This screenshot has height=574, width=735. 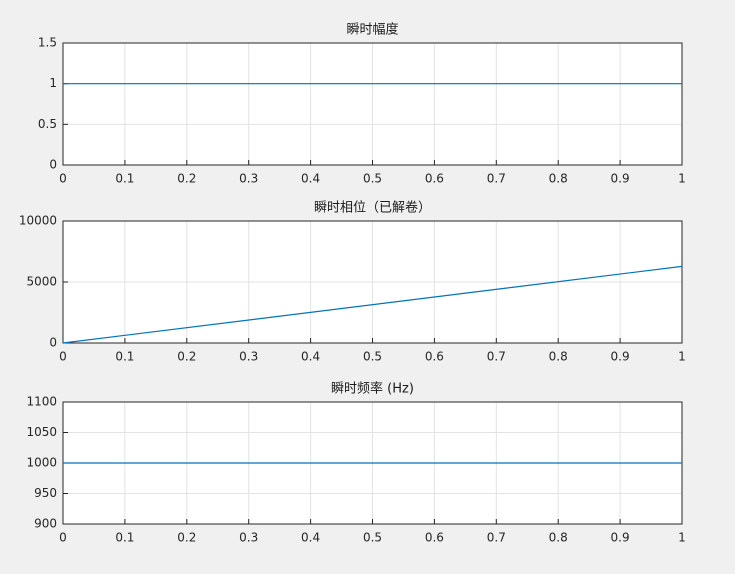 I want to click on chart-title: 瞬时相位（已解卷）, so click(x=372, y=208).